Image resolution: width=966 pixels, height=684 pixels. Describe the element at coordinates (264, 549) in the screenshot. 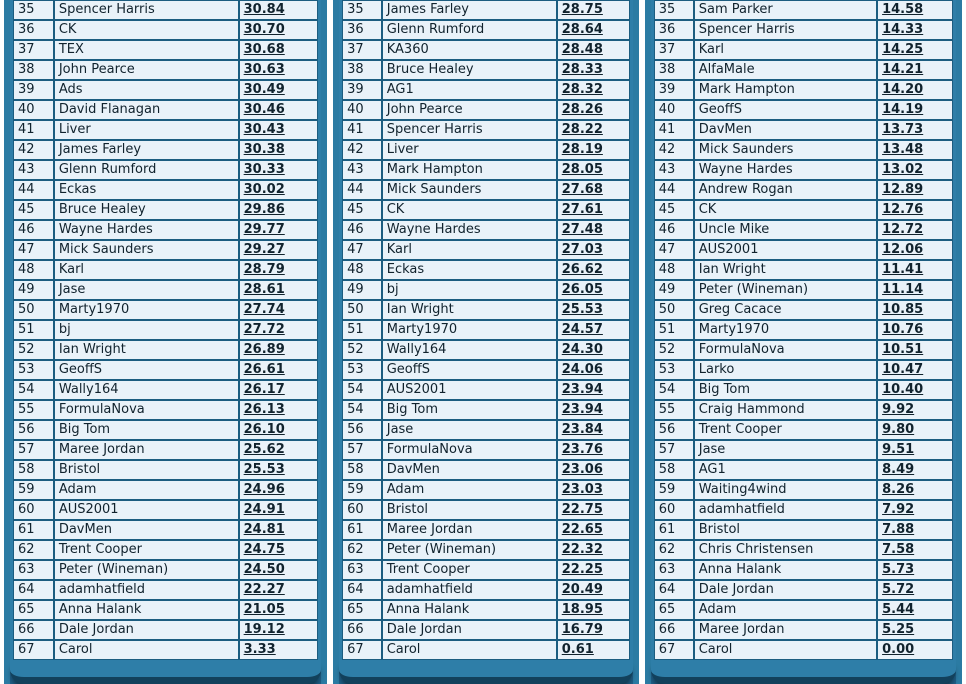

I see `score-link: 24.75` at that location.